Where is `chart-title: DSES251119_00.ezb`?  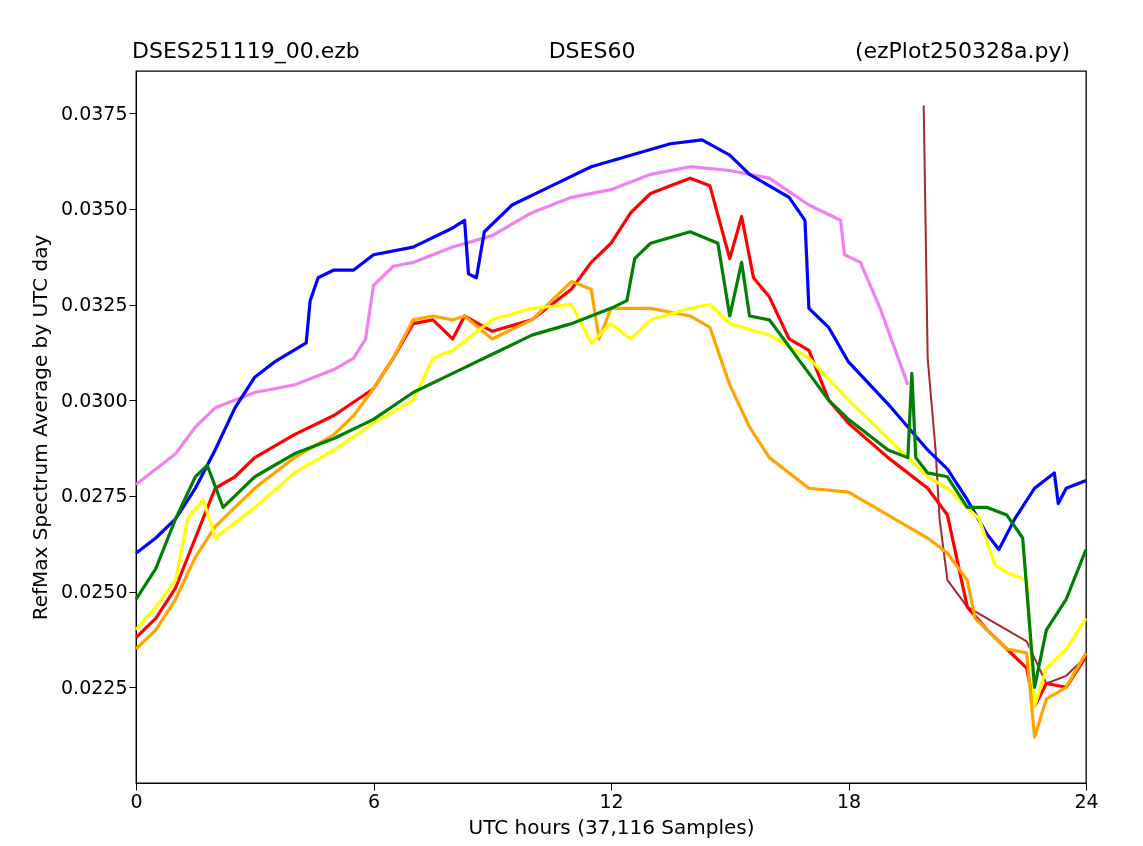 chart-title: DSES251119_00.ezb is located at coordinates (246, 51).